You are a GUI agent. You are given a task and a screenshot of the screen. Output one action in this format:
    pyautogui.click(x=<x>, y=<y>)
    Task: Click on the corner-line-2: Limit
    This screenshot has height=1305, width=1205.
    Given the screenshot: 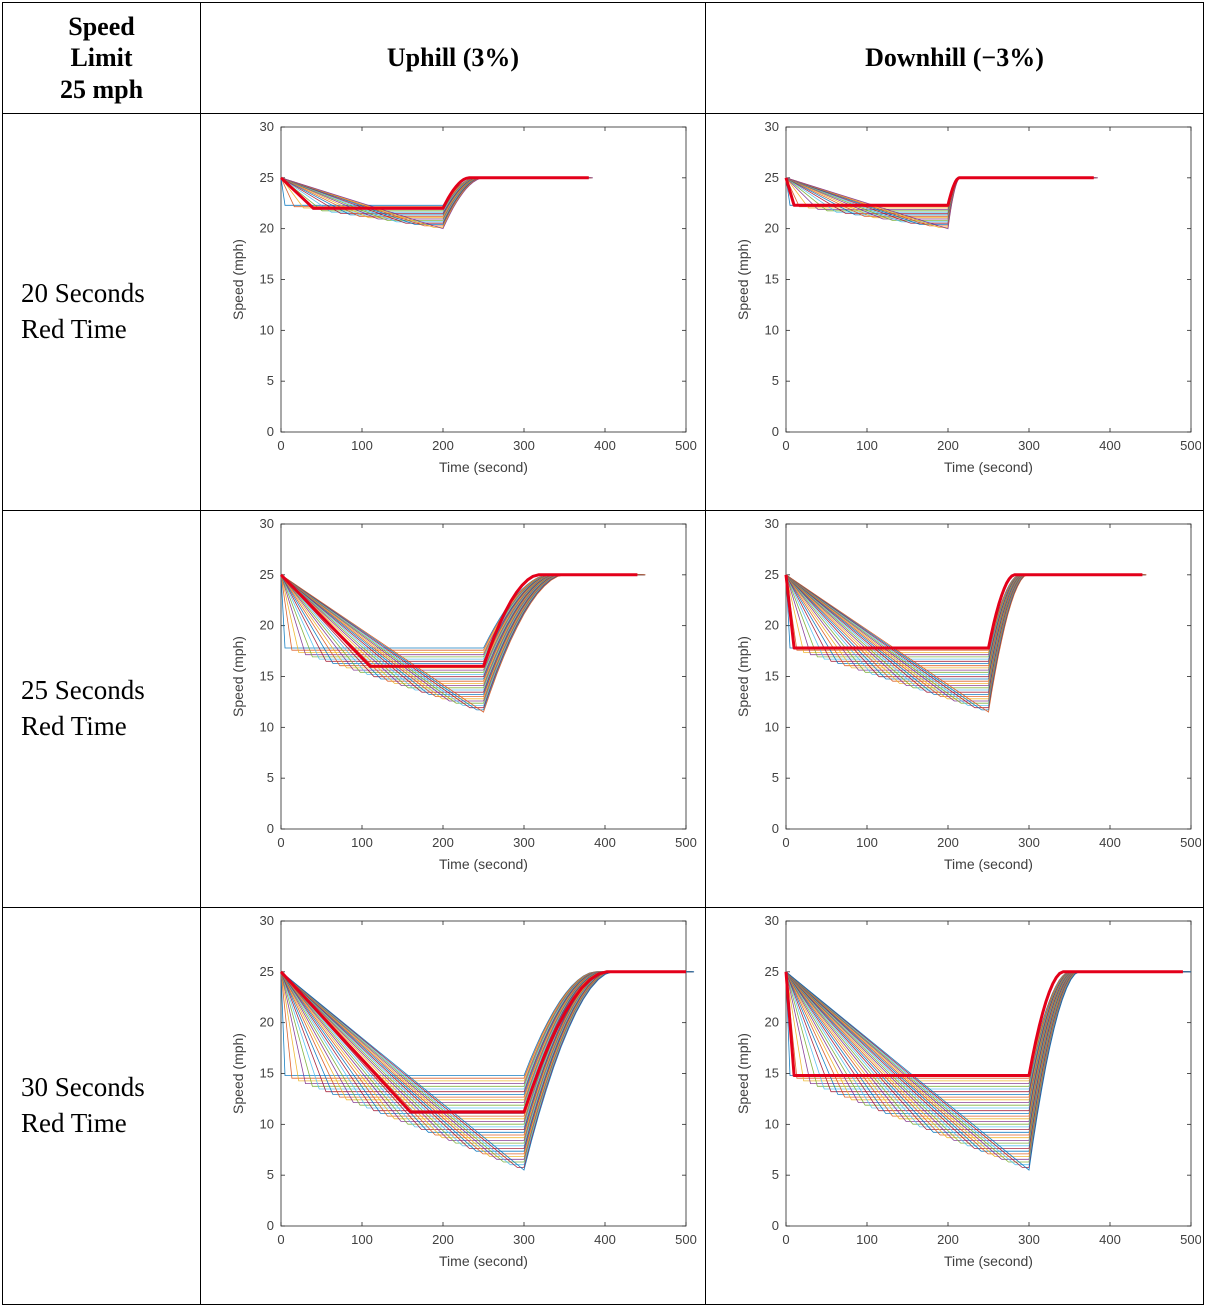 What is the action you would take?
    pyautogui.click(x=101, y=58)
    